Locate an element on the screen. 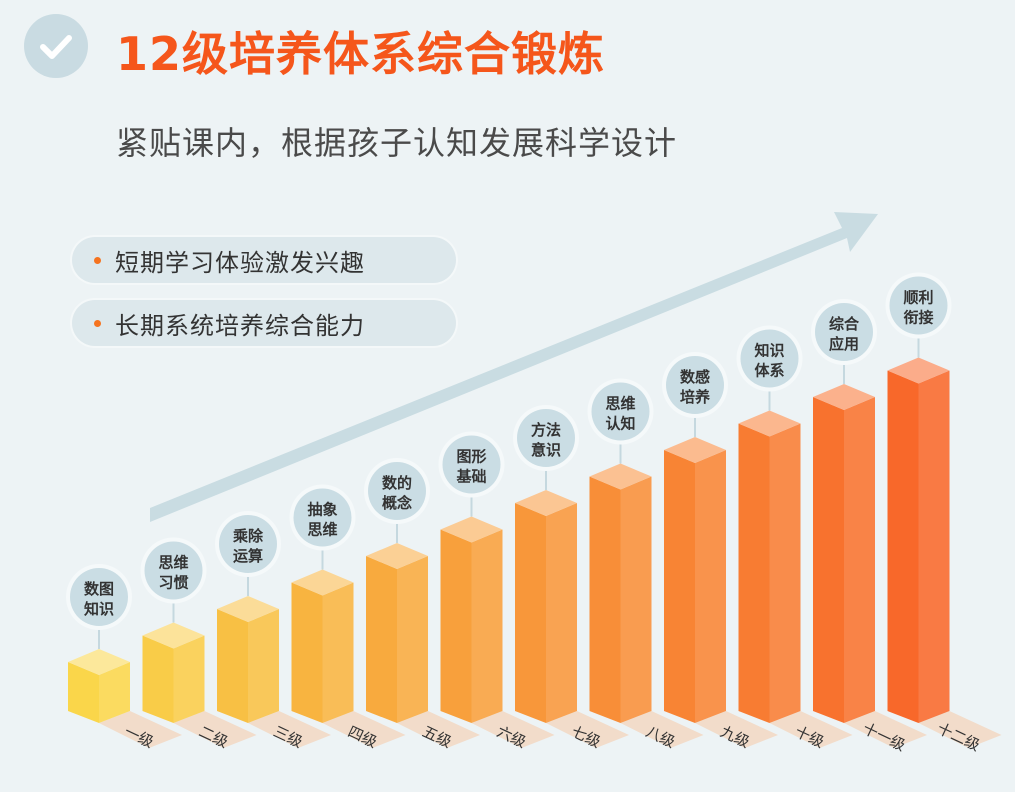  bubble-text-line1: 数感 is located at coordinates (695, 377).